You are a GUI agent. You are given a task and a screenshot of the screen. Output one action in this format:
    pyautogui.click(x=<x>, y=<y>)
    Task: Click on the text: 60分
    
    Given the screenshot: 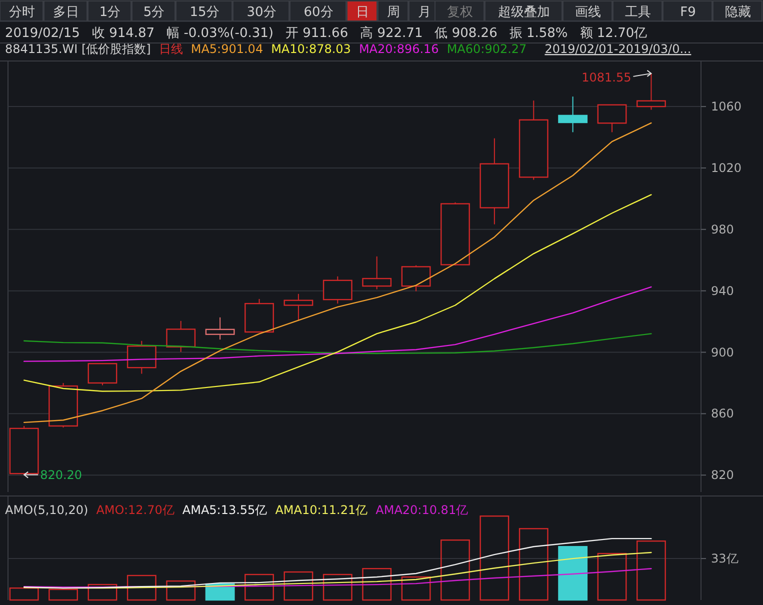 What is the action you would take?
    pyautogui.click(x=319, y=12)
    